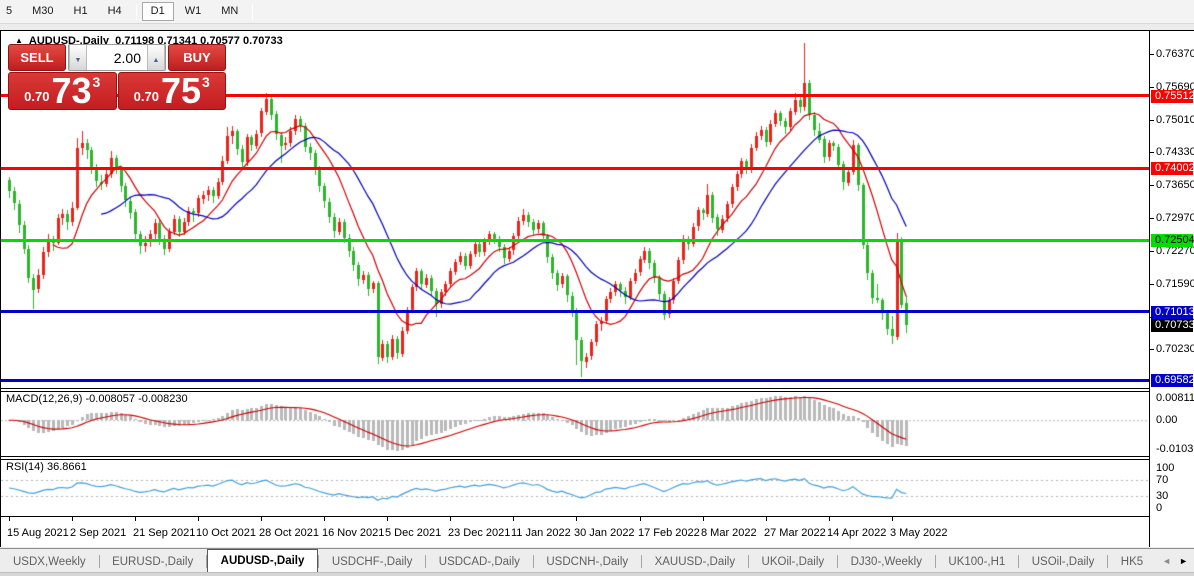 This screenshot has height=576, width=1194. I want to click on price-badge-0.75512: 0.75512, so click(1172, 96).